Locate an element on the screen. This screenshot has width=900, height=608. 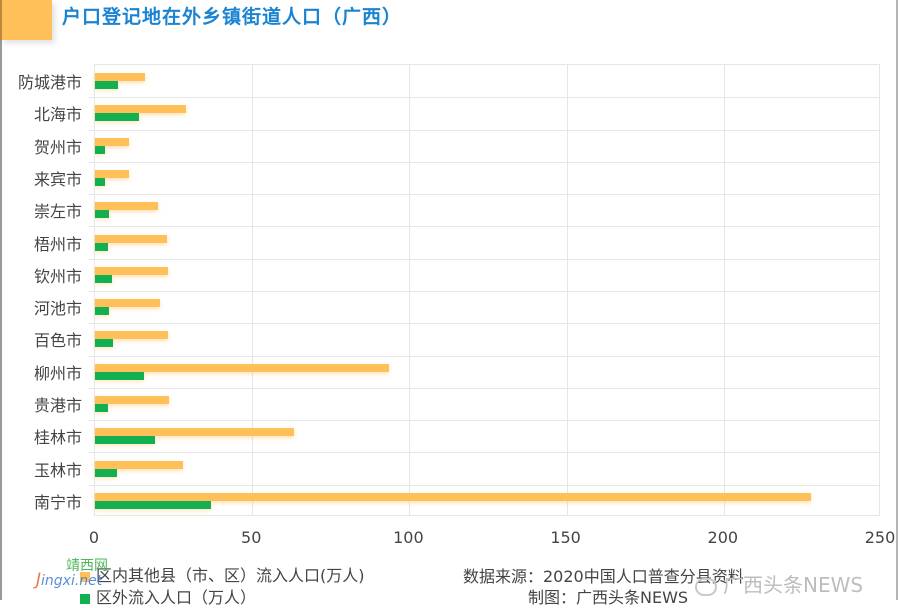
legend-label: 区外流入人口（万人） is located at coordinates (176, 597).